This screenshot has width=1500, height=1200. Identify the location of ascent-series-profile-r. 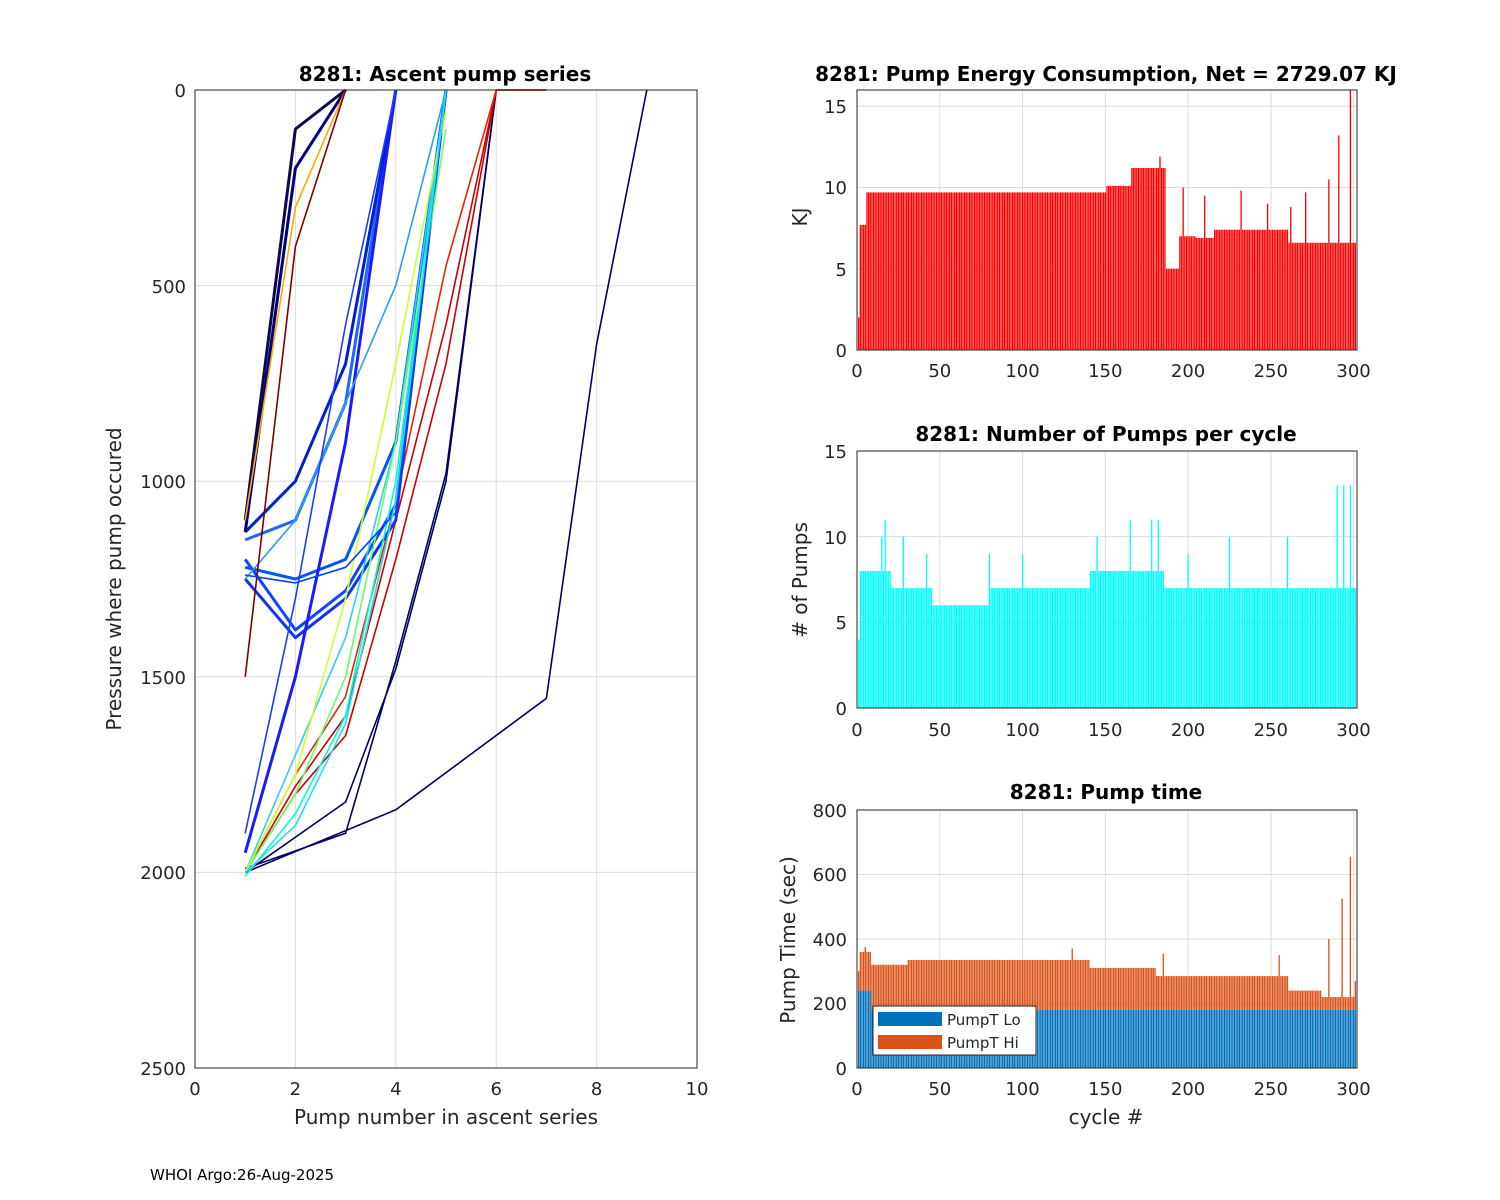
(345, 500).